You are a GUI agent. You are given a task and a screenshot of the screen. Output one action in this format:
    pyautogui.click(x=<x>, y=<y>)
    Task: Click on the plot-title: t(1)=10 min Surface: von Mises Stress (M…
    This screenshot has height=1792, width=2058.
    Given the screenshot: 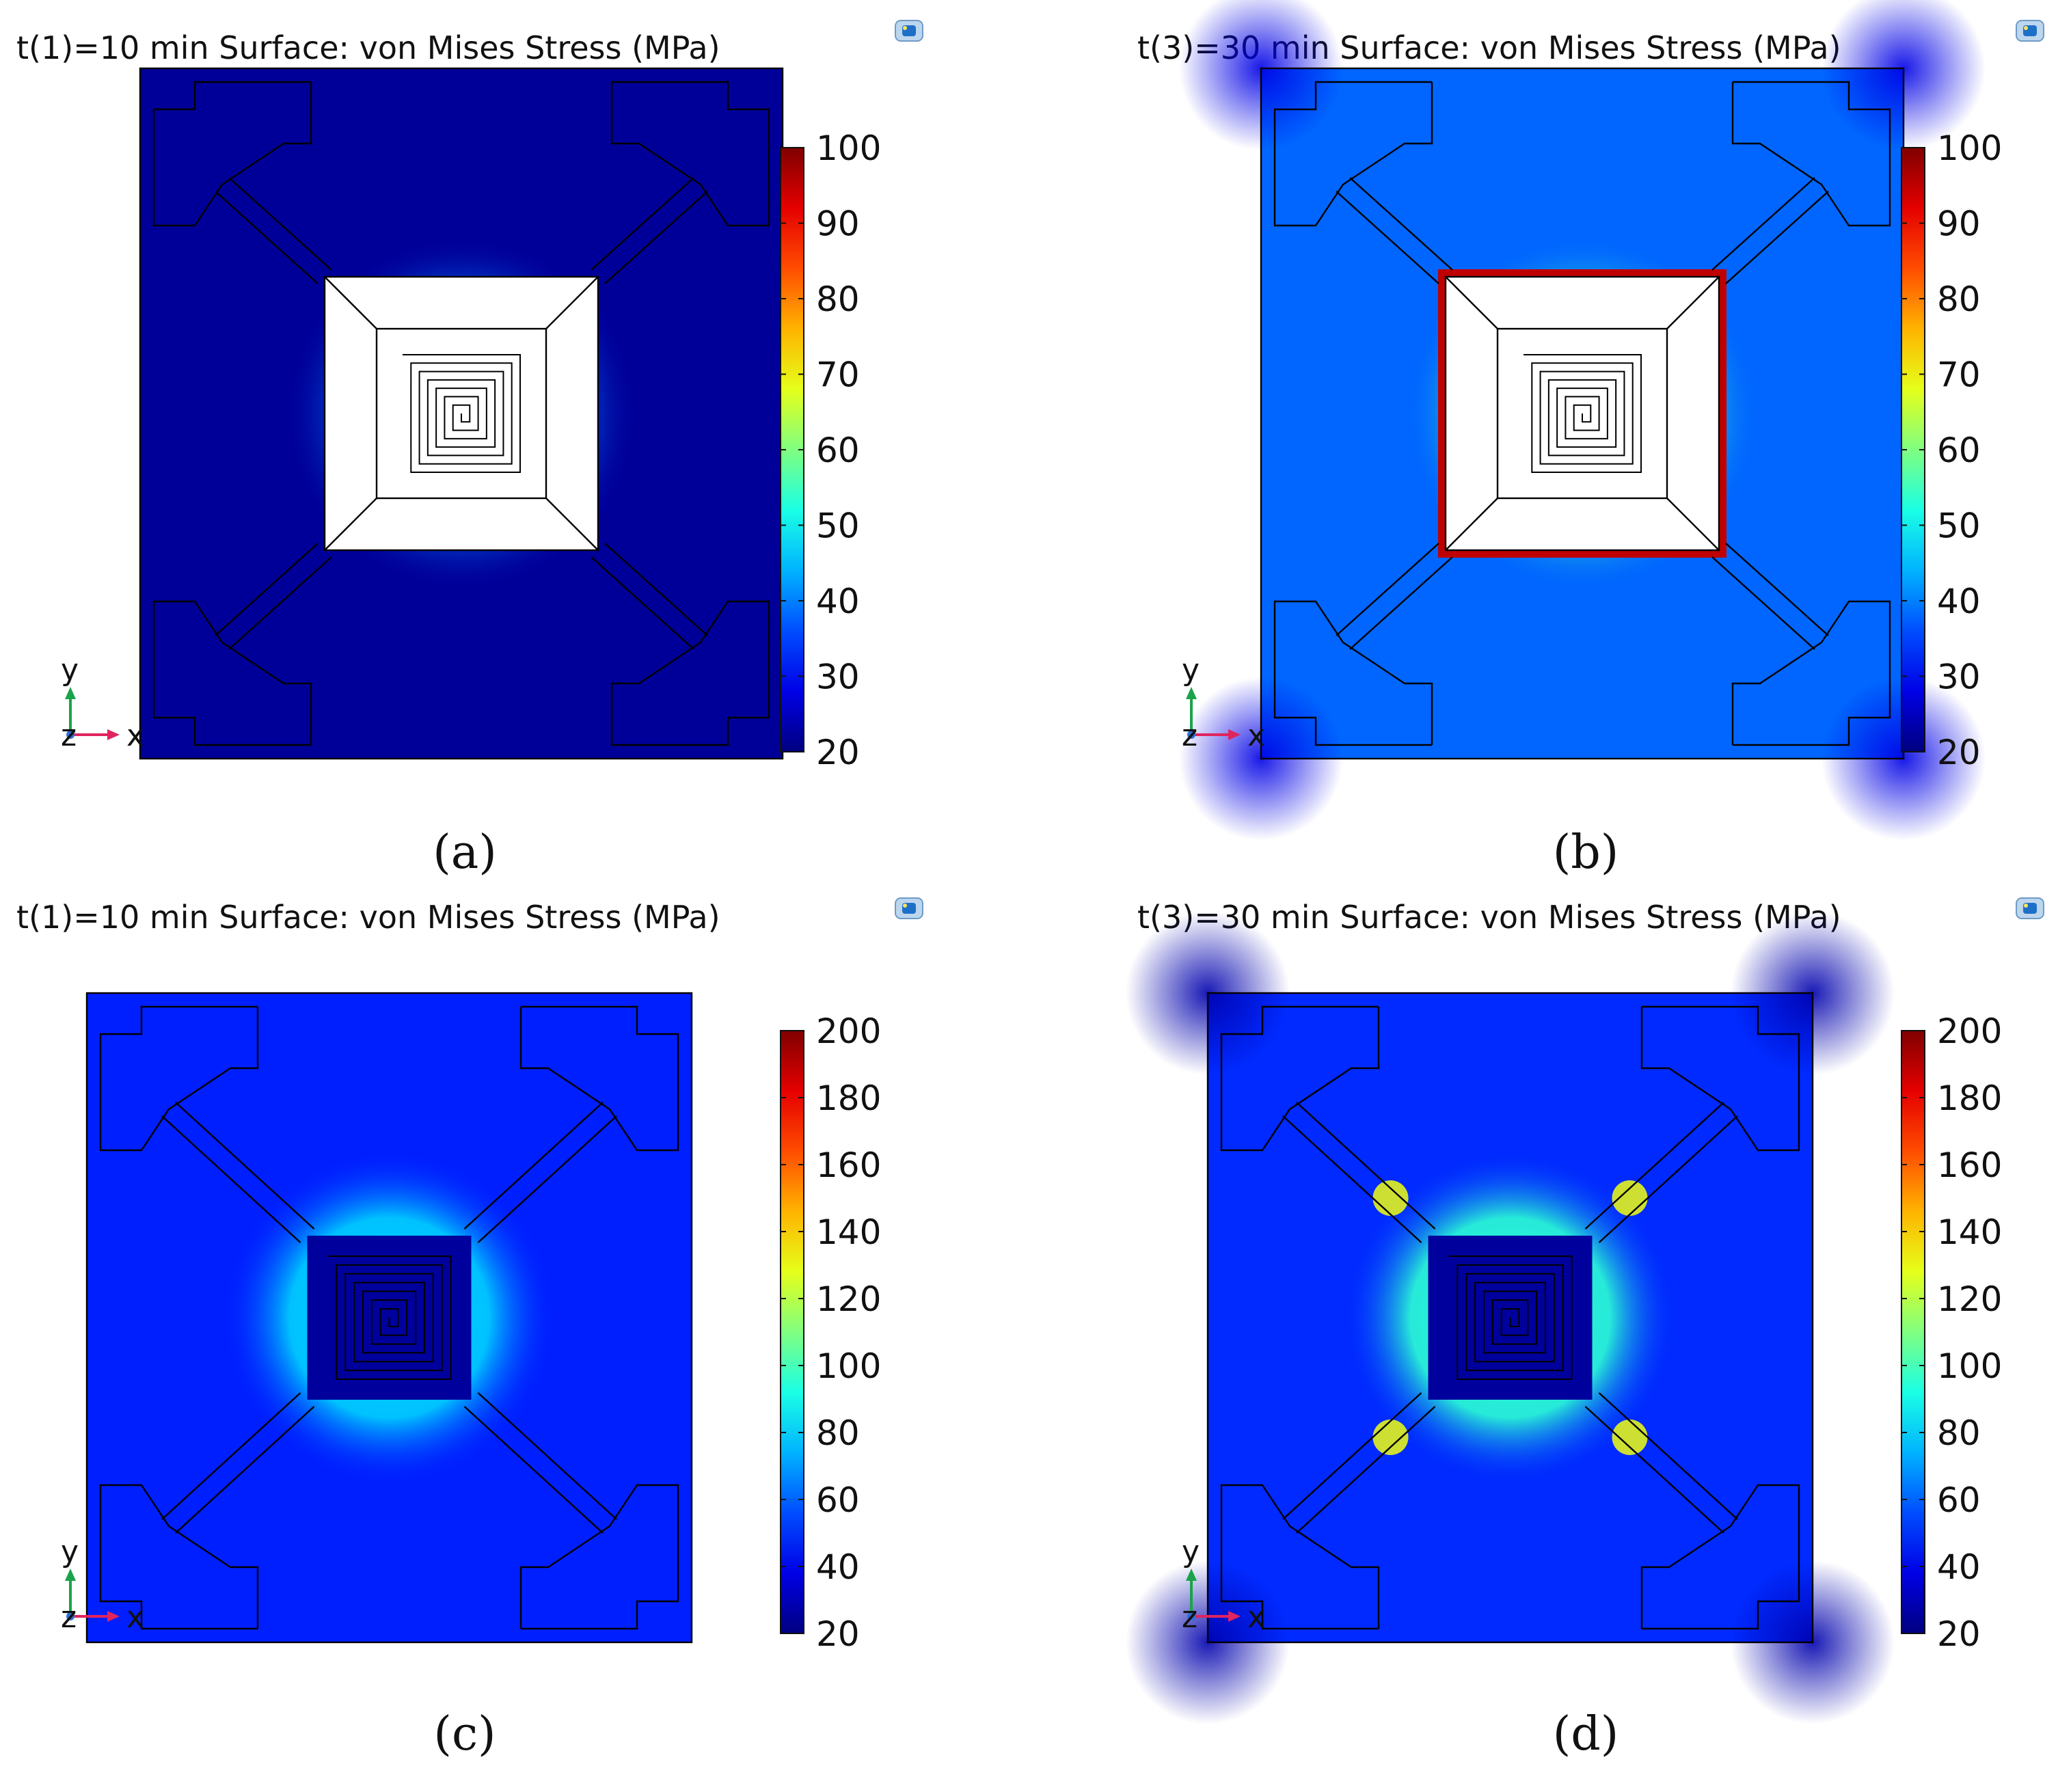 What is the action you would take?
    pyautogui.click(x=368, y=47)
    